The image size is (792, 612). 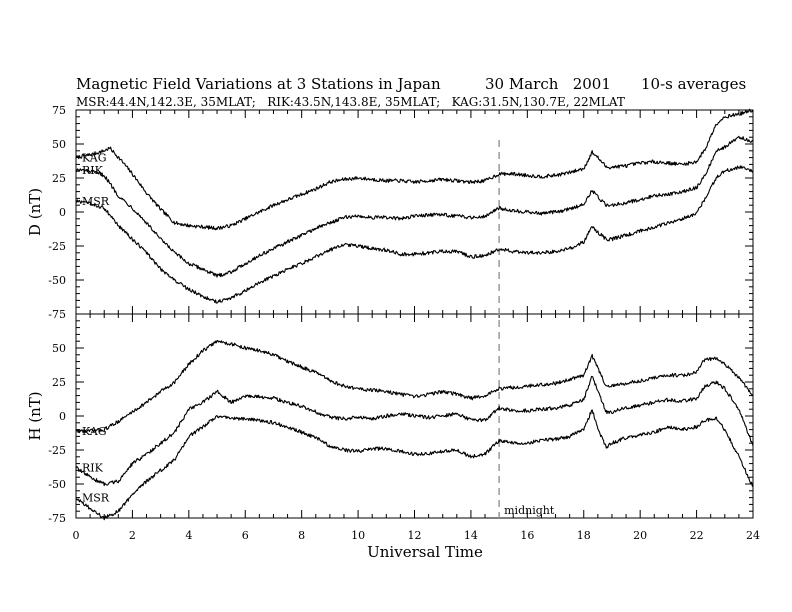 I want to click on x-tick-label: 8, so click(x=301, y=535).